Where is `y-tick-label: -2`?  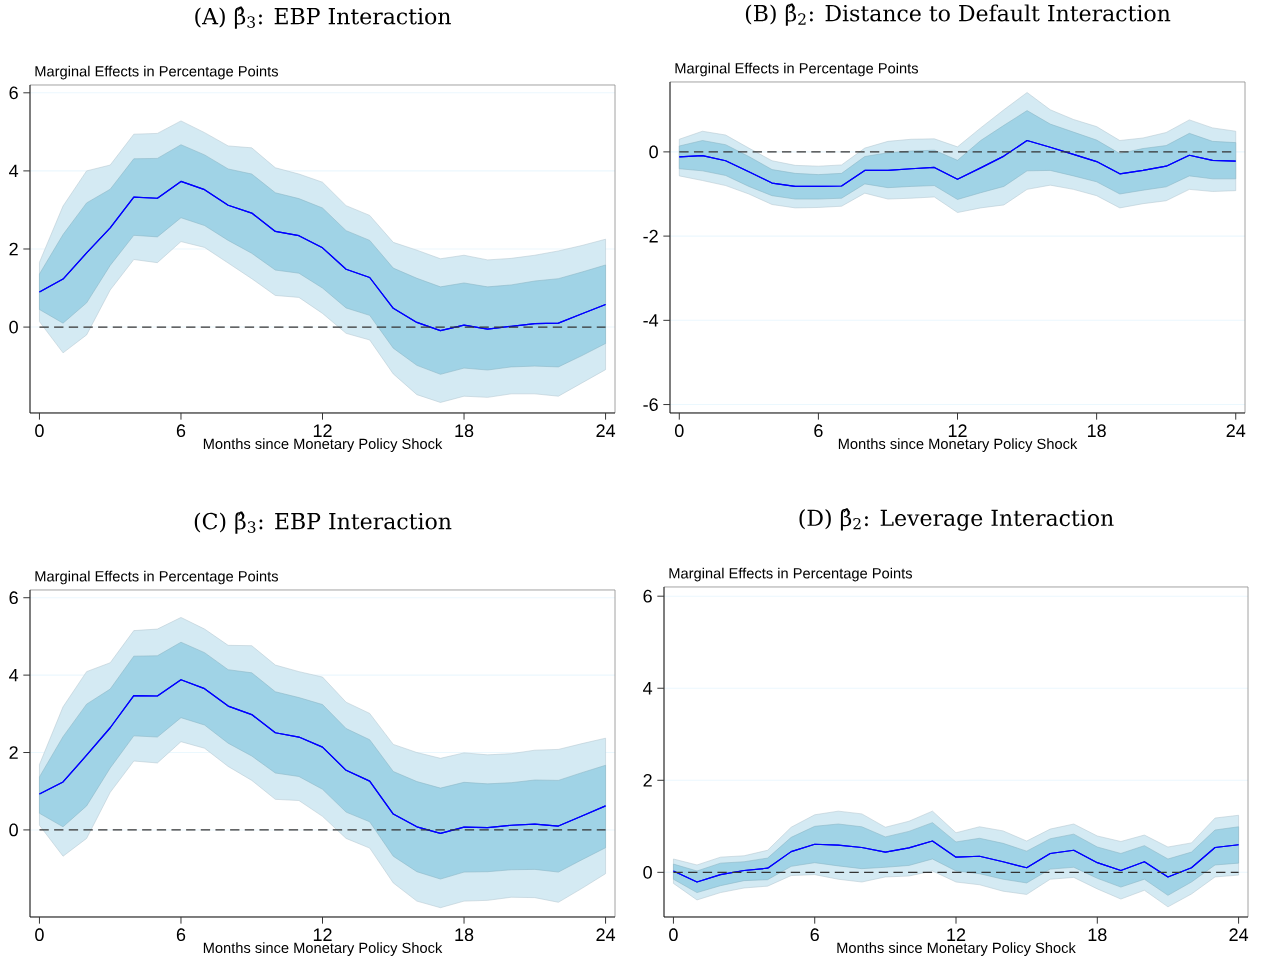
y-tick-label: -2 is located at coordinates (650, 236).